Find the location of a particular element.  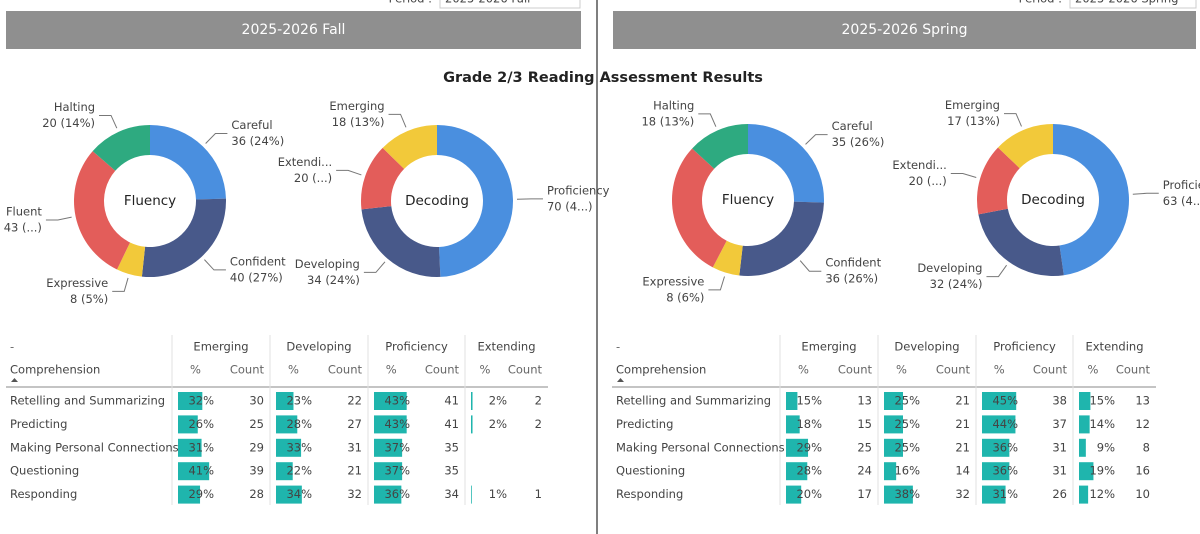

slice-label: 36 (26%) is located at coordinates (851, 279).